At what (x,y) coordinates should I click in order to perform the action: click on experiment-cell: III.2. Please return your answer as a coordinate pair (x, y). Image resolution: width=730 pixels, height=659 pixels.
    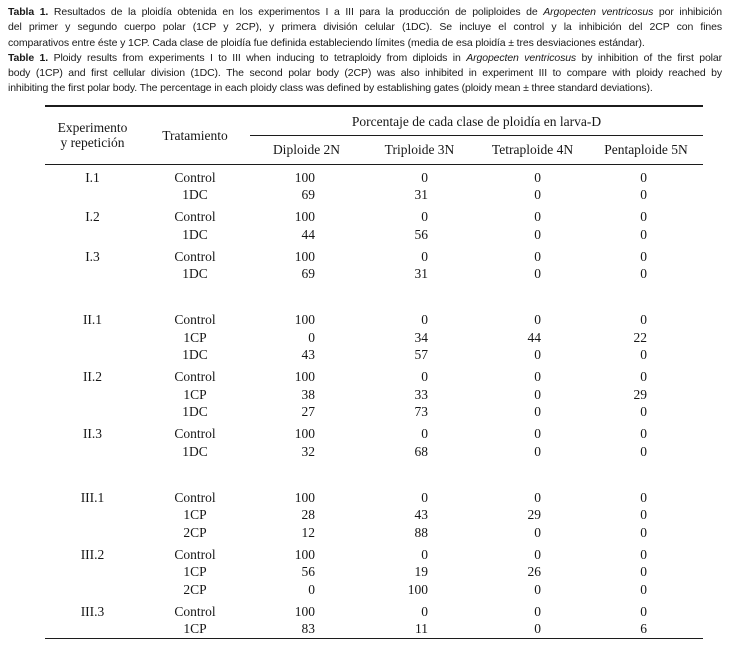
    Looking at the image, I should click on (92, 554).